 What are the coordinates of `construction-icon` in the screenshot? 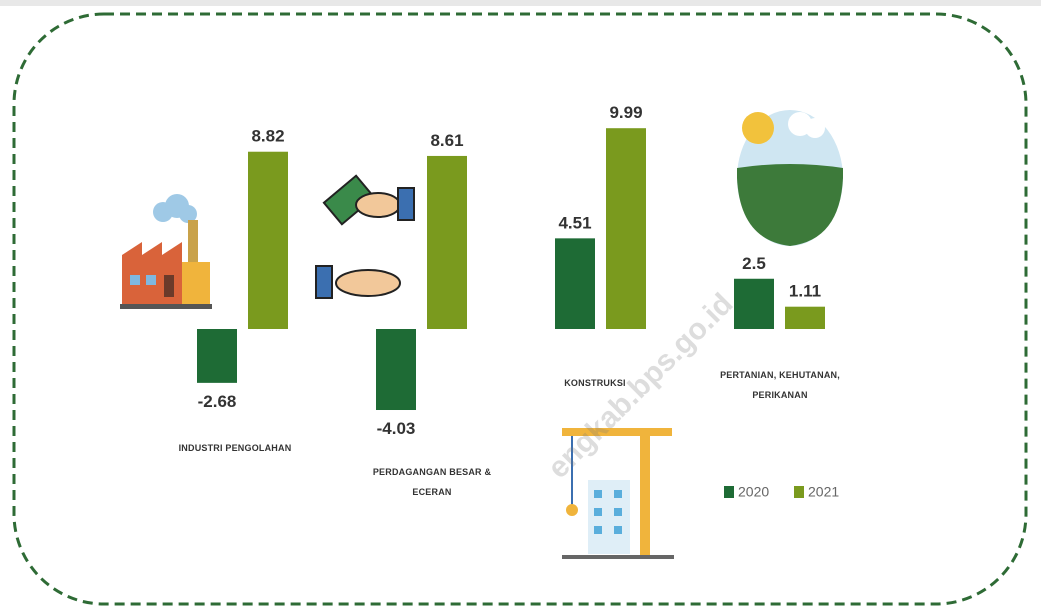 It's located at (618, 493).